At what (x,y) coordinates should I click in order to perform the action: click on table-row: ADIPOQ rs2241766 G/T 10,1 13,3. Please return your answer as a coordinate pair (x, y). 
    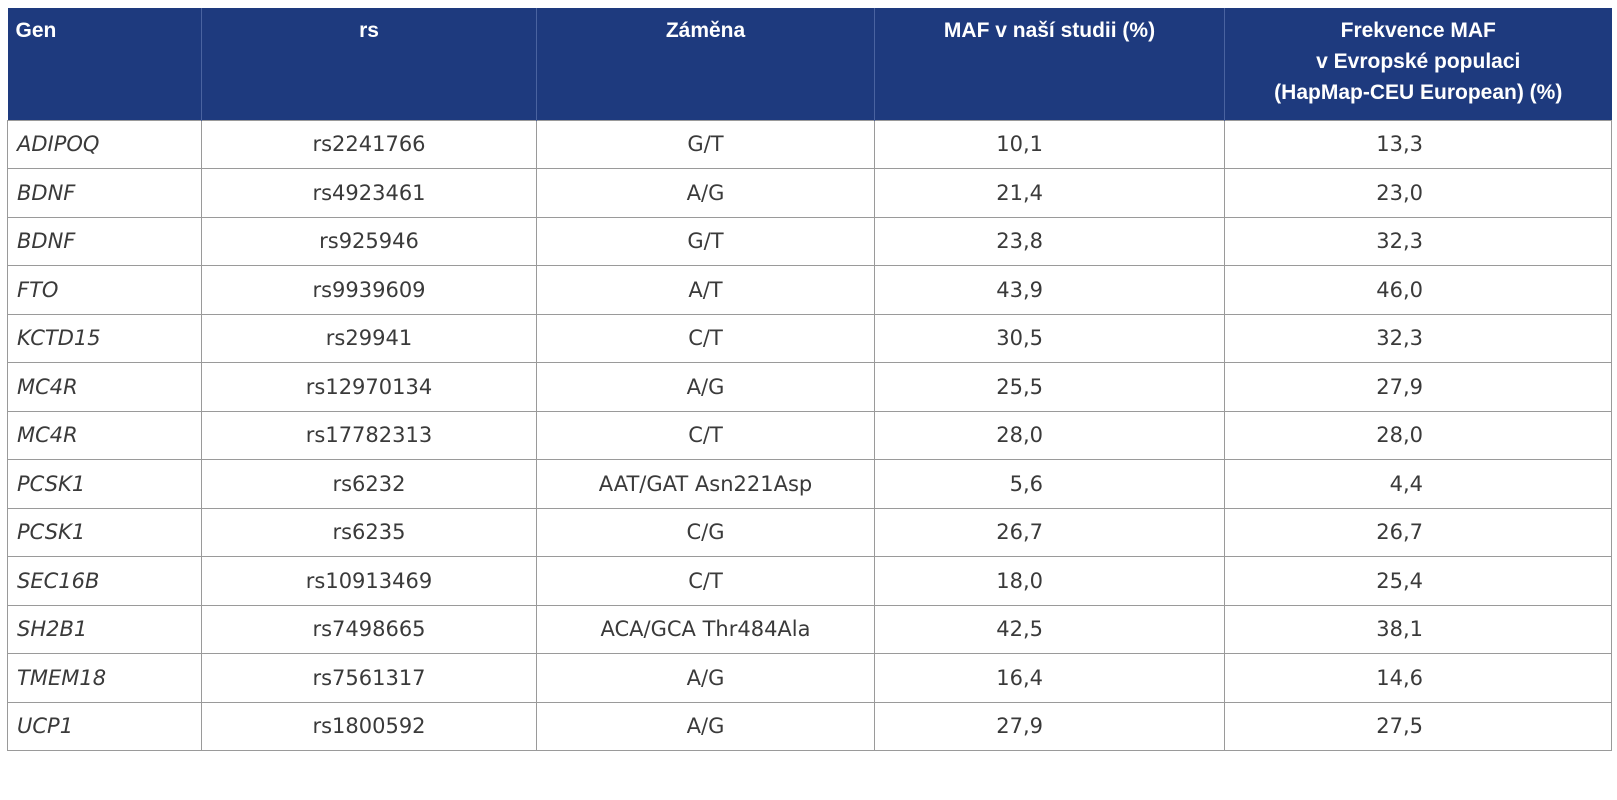
    Looking at the image, I should click on (809, 144).